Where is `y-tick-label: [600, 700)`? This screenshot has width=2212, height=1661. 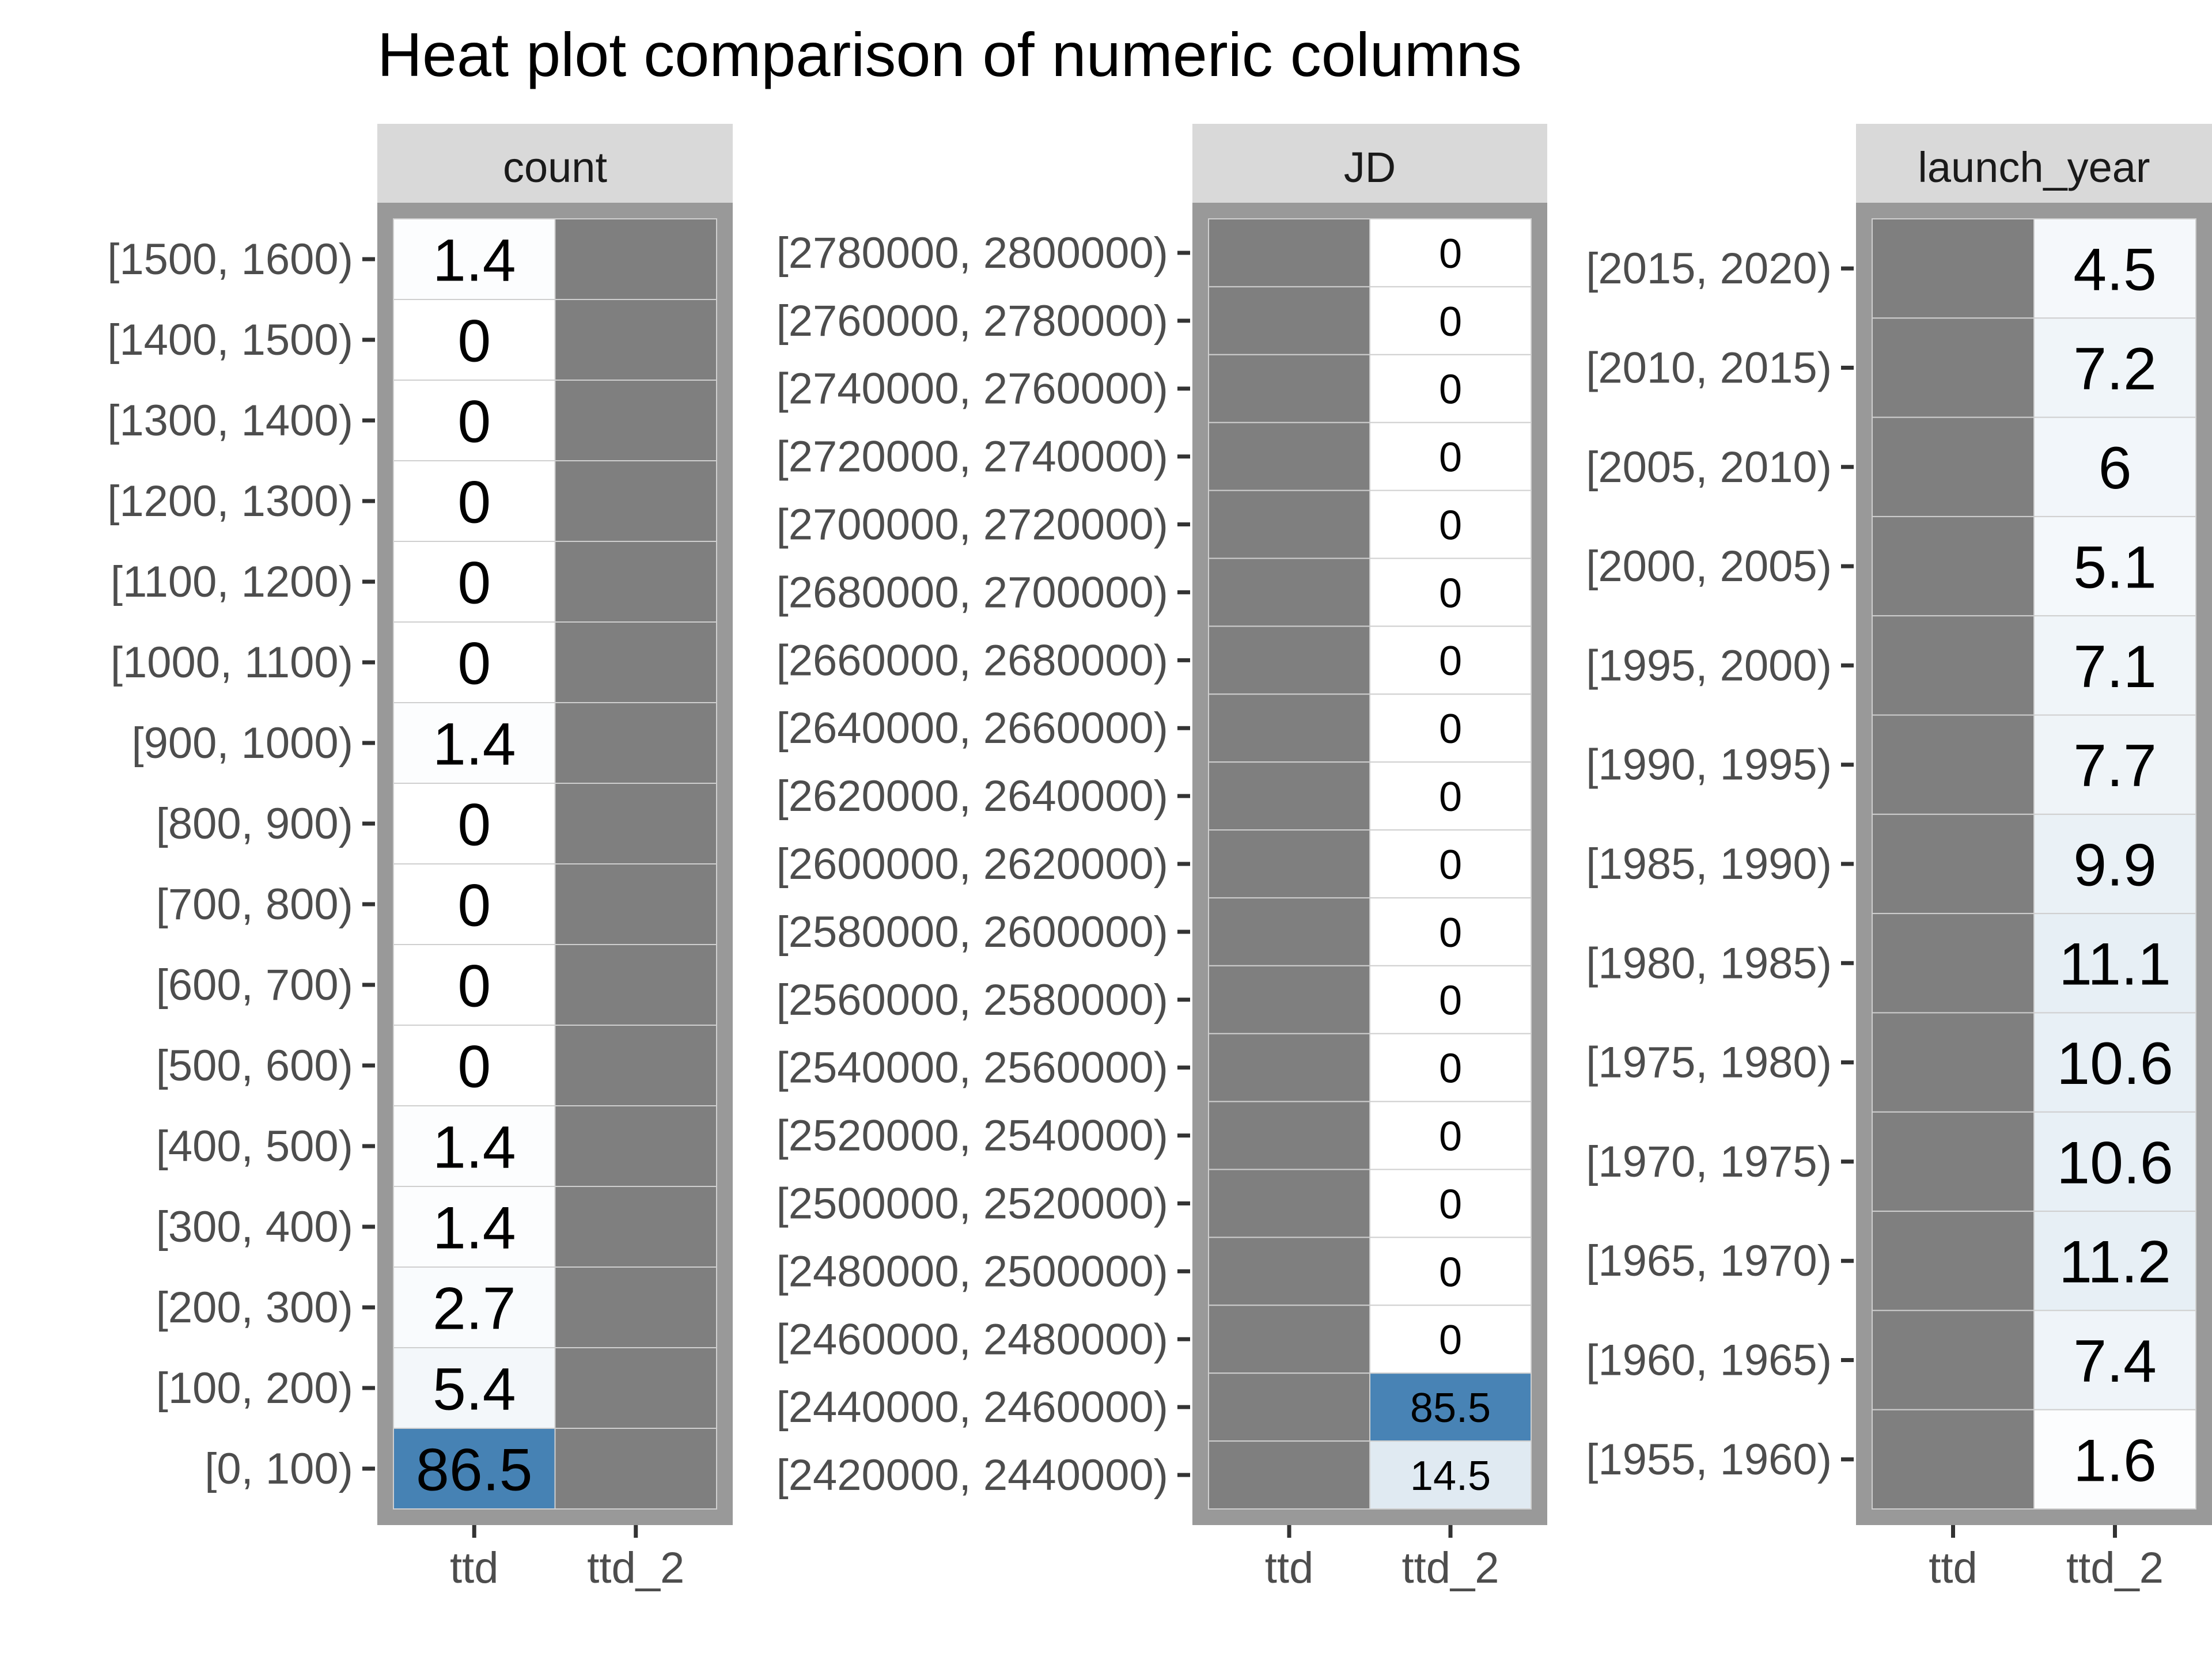 y-tick-label: [600, 700) is located at coordinates (254, 985).